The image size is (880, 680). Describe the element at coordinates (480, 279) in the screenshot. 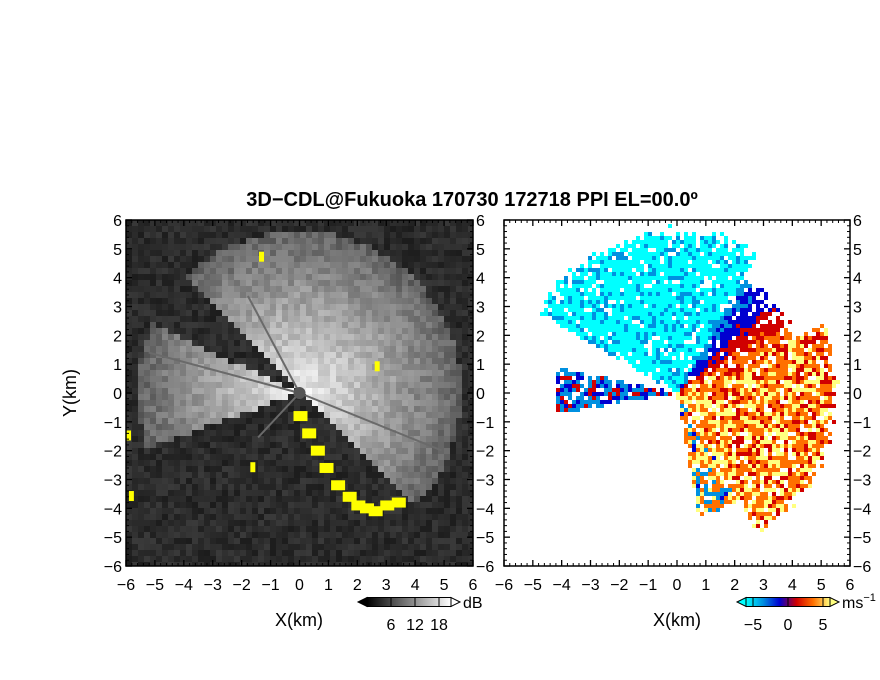

I see `y-tick-label-right: 4` at that location.